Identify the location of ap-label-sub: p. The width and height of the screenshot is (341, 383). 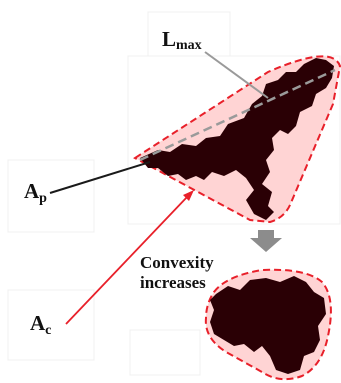
(43, 198).